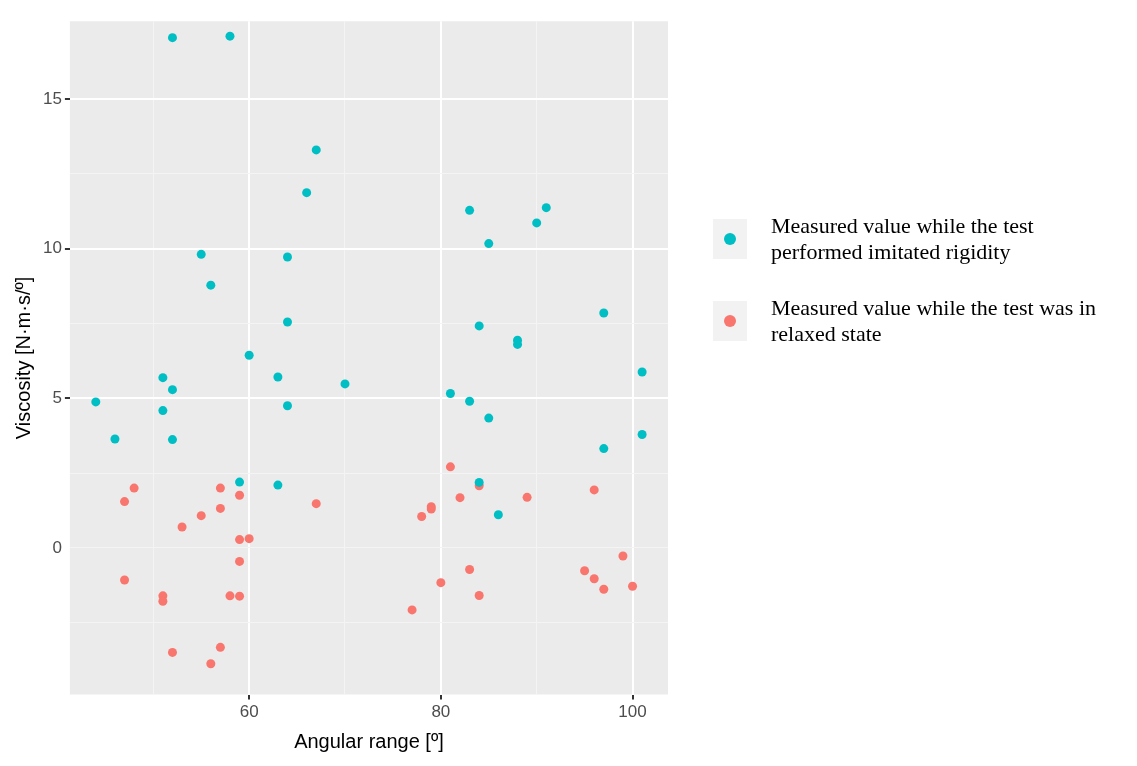  I want to click on y-axis-title: Viscosity [N·m·s/º], so click(22, 358).